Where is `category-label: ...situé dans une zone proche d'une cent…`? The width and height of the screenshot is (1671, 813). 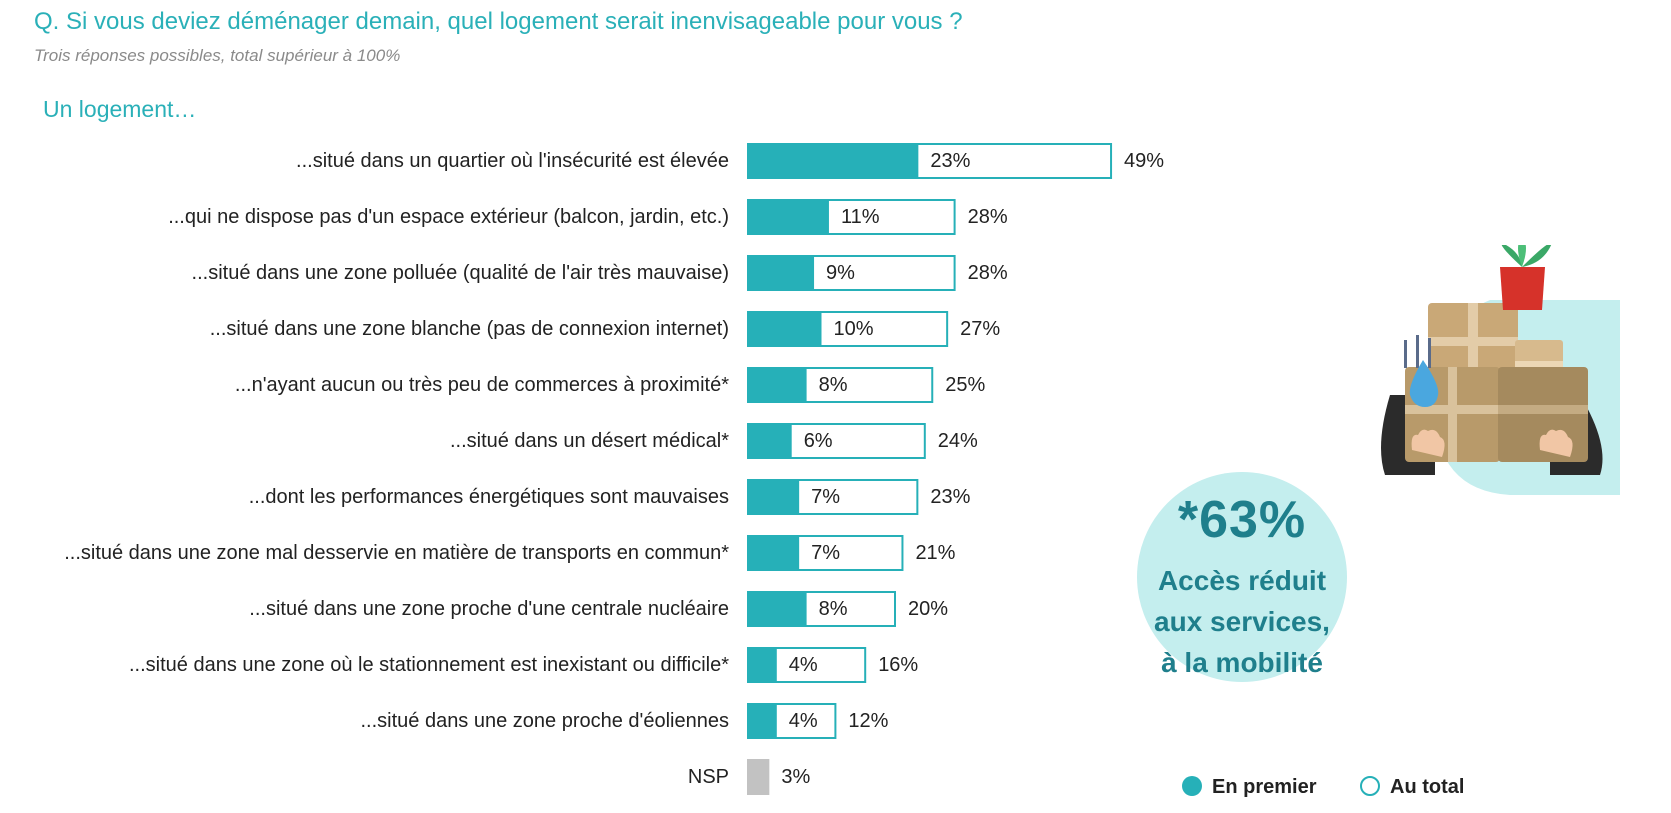
category-label: ...situé dans une zone proche d'une cent… is located at coordinates (489, 609).